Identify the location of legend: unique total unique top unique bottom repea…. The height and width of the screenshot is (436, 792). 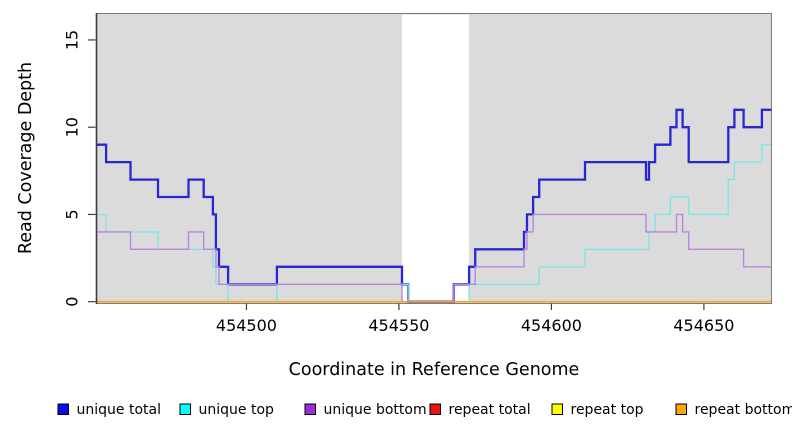
(425, 410).